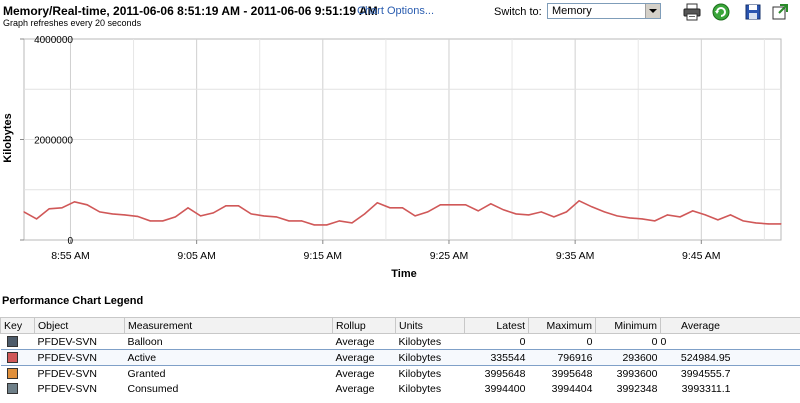 This screenshot has width=800, height=403. I want to click on average-cell: 3994555.7, so click(730, 374).